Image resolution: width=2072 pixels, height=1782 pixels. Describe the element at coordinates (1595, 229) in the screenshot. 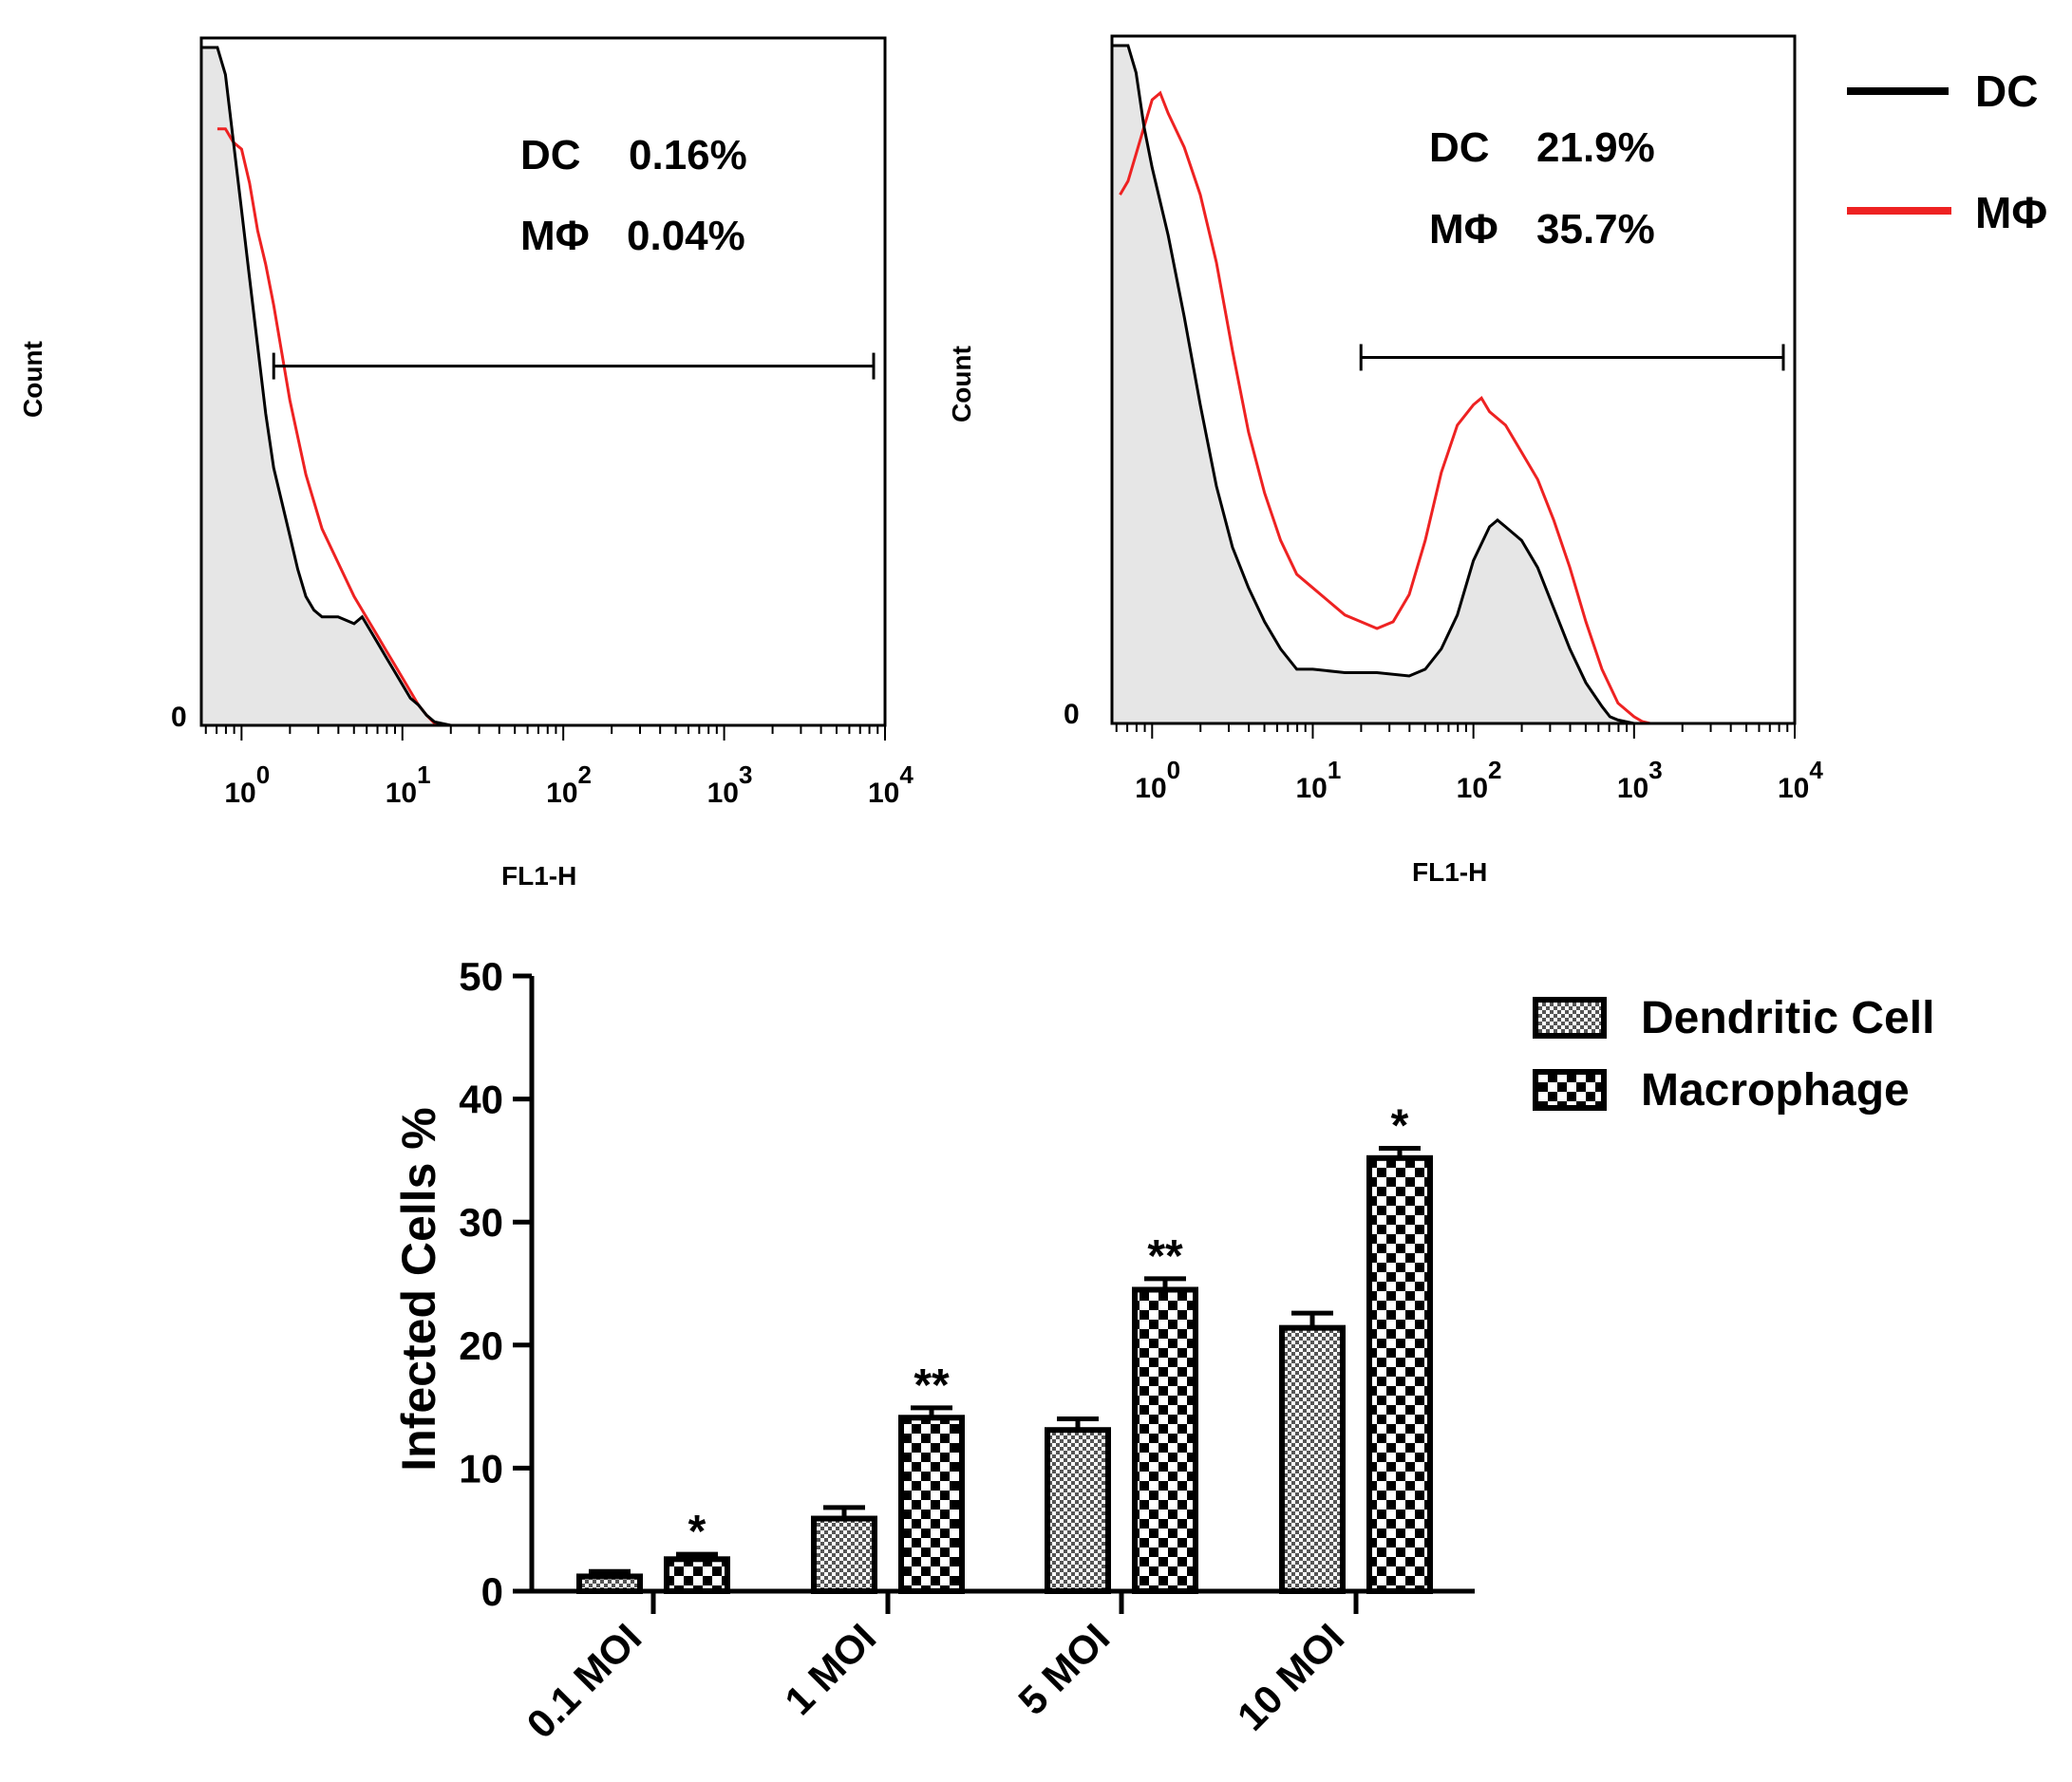

I see `annotation-macrophage-value: 35.7%` at that location.